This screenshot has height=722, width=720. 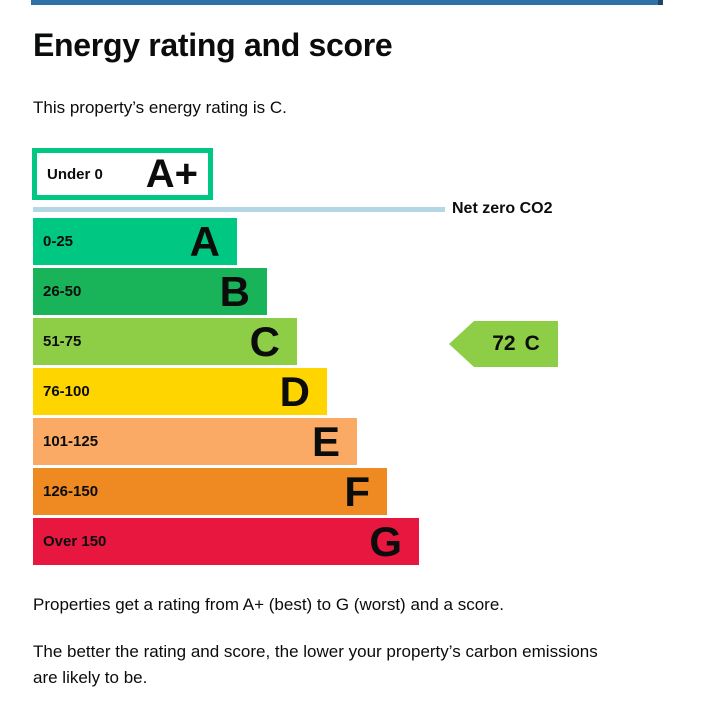 What do you see at coordinates (325, 441) in the screenshot?
I see `band-letter-label: E` at bounding box center [325, 441].